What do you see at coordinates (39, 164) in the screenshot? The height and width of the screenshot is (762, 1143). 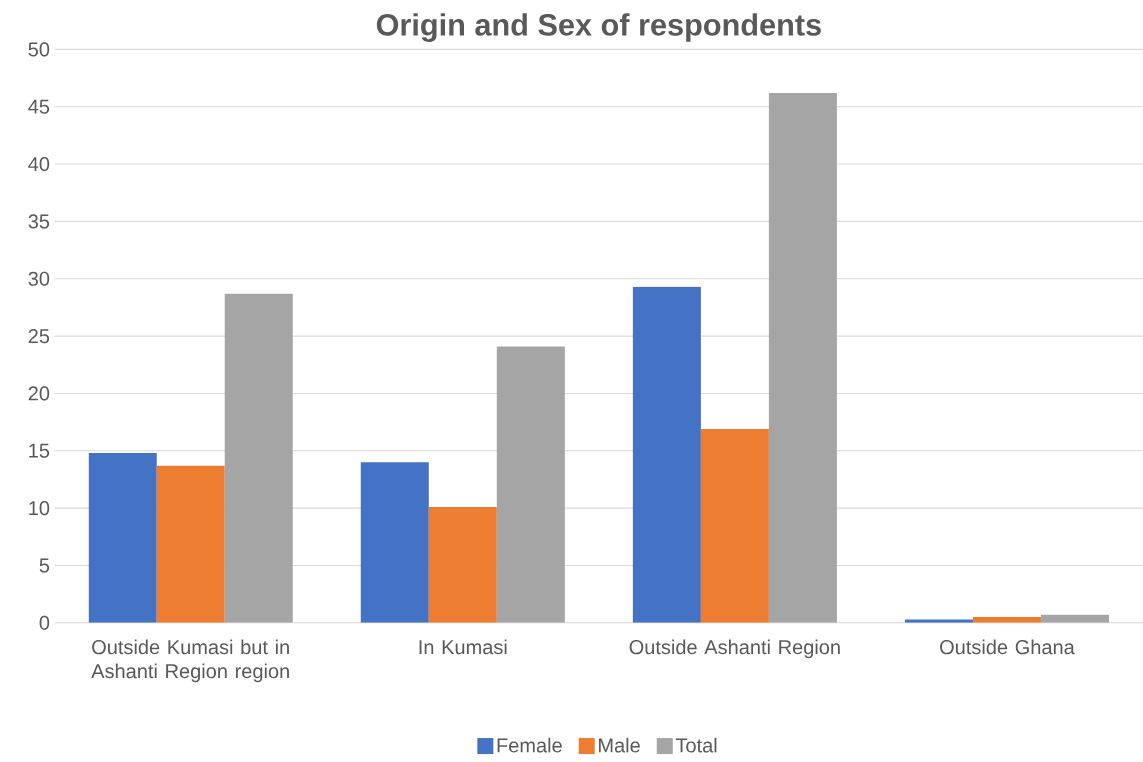 I see `y-tick-label: 40` at bounding box center [39, 164].